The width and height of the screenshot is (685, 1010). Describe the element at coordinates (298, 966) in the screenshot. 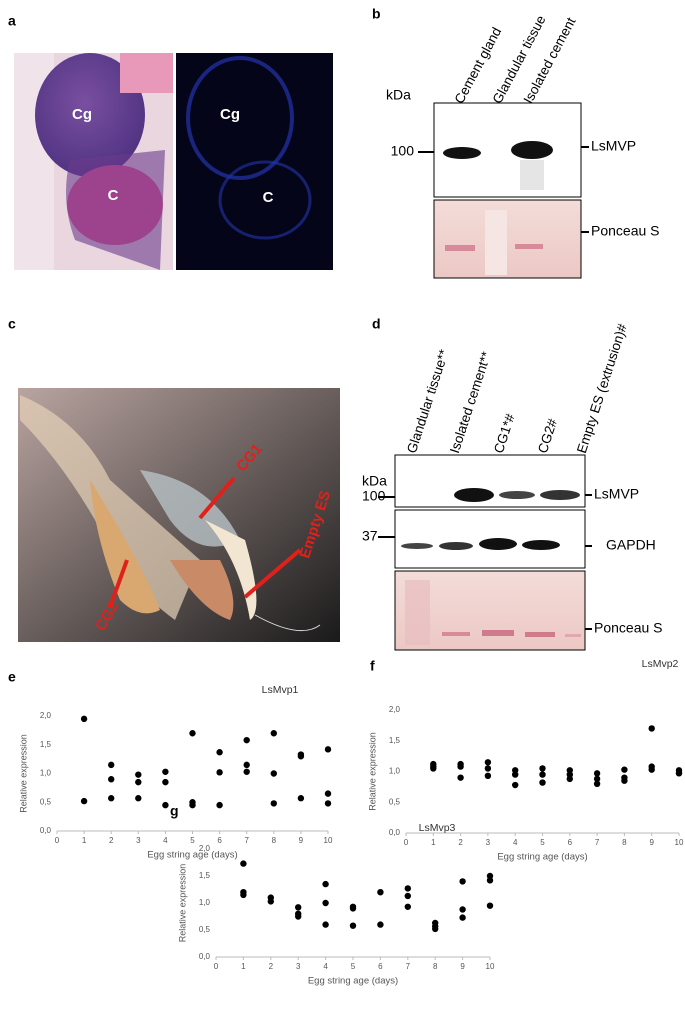

I see `x-tick-label: 3` at that location.